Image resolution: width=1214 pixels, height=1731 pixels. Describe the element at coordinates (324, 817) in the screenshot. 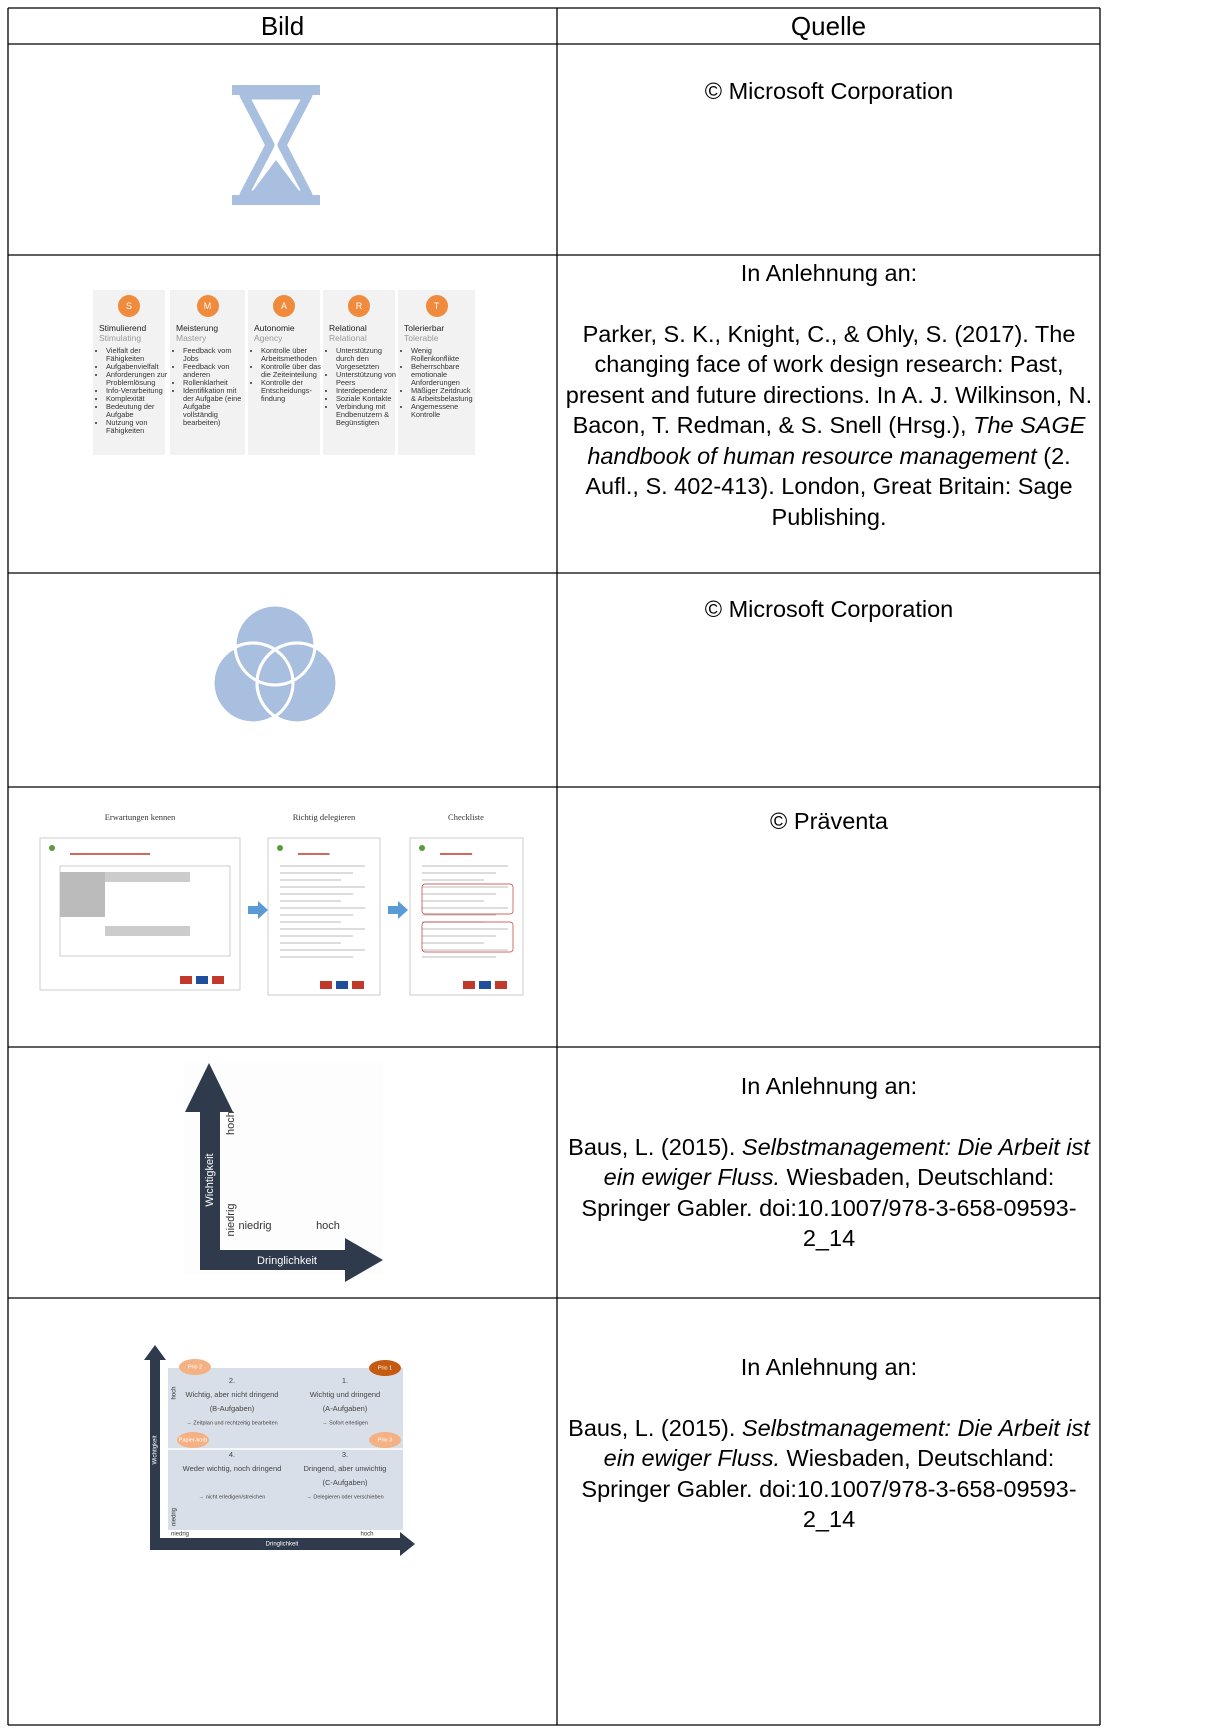

I see `doc-title: Richtig delegieren` at that location.